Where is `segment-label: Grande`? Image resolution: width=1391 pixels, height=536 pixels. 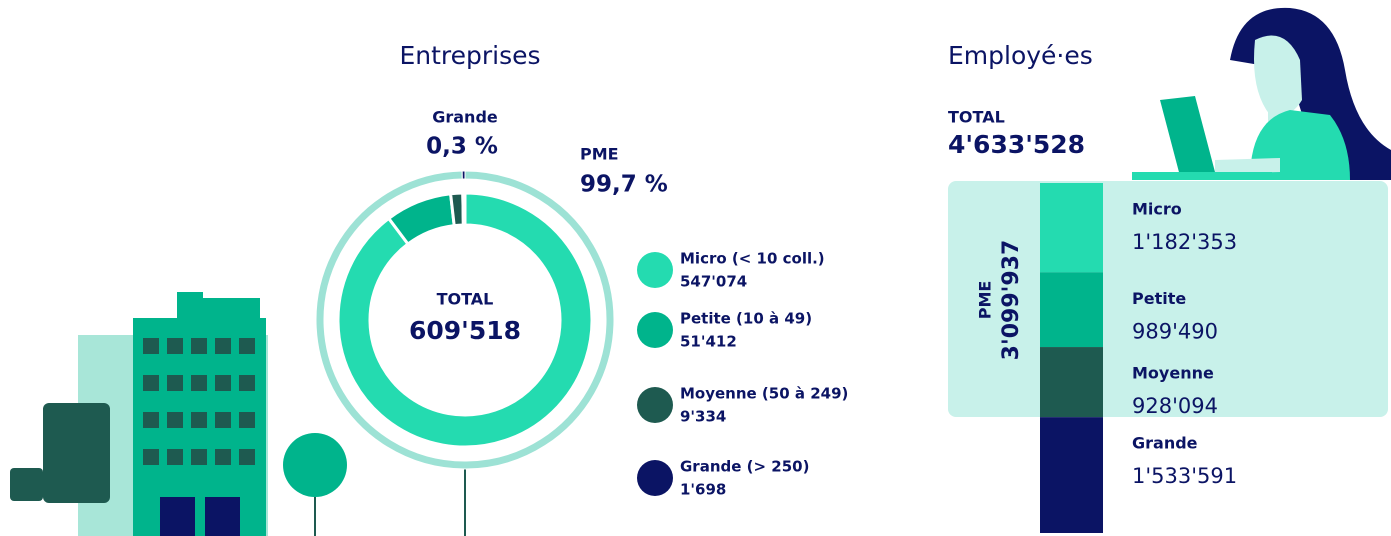
segment-label: Grande is located at coordinates (1165, 443).